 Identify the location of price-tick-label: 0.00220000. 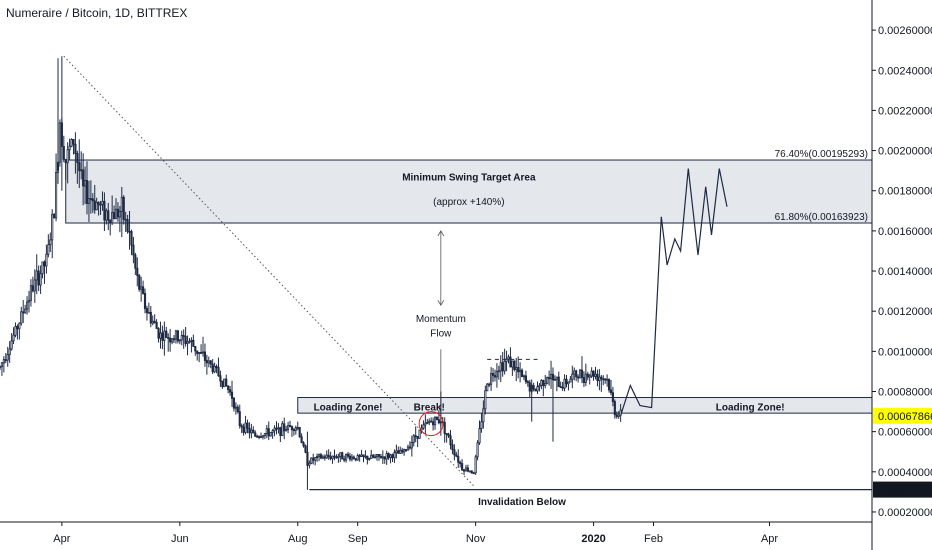
(905, 111).